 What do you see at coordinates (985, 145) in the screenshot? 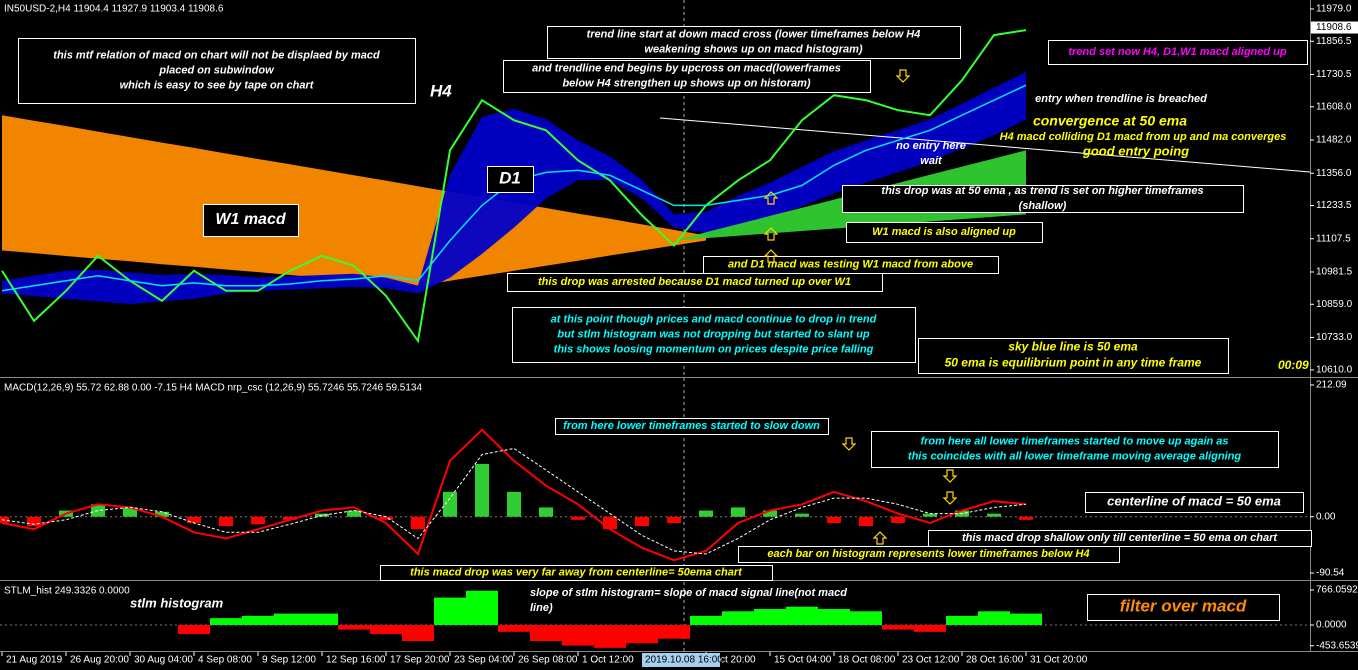
I see `trendline` at bounding box center [985, 145].